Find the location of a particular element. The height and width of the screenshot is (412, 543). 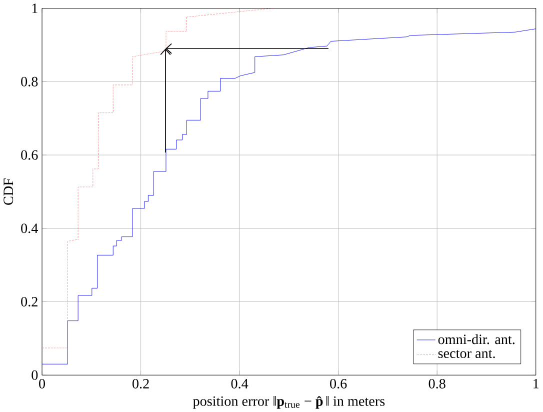

x-tick-label: 0 is located at coordinates (42, 383).